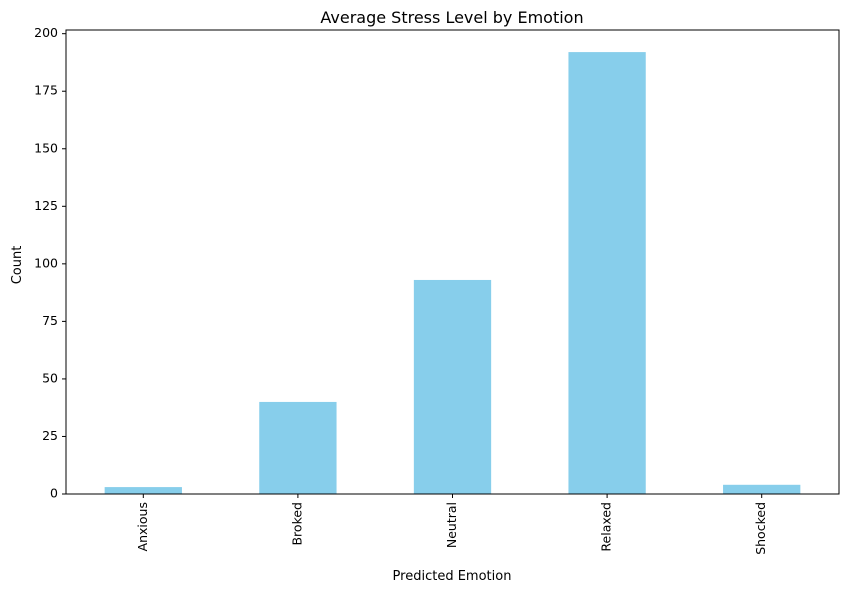 This screenshot has width=850, height=592. I want to click on y-axis: 0 25 50 75 100 125 150 175 200, so click(50, 263).